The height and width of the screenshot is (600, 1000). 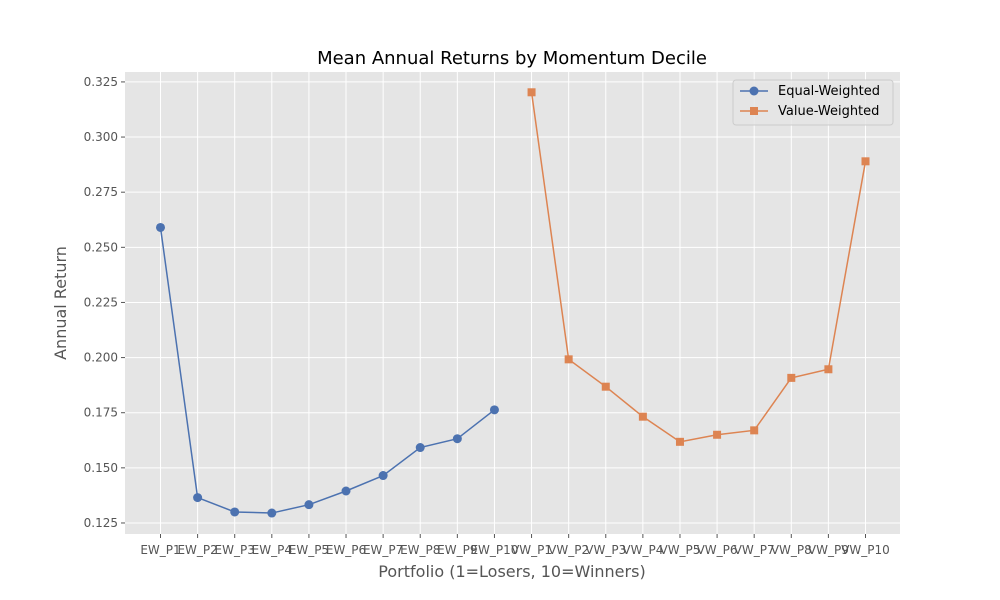 I want to click on legend-box, so click(x=813, y=102).